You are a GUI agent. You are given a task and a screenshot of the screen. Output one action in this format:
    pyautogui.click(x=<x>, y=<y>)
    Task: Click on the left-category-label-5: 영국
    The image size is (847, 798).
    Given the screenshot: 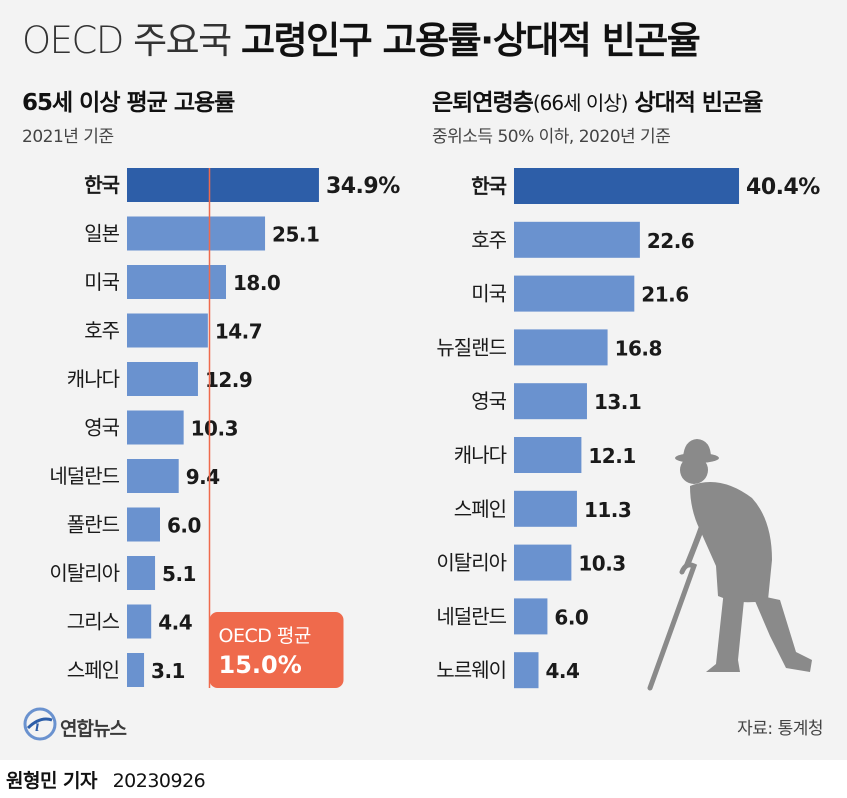 What is the action you would take?
    pyautogui.click(x=101, y=428)
    